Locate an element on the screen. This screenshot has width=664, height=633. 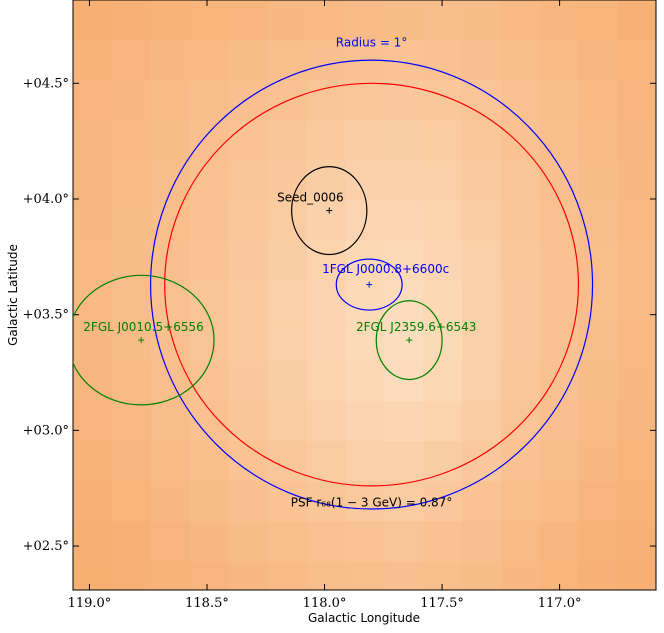
source-label: 2FGL J0010.5+6556 is located at coordinates (143, 327).